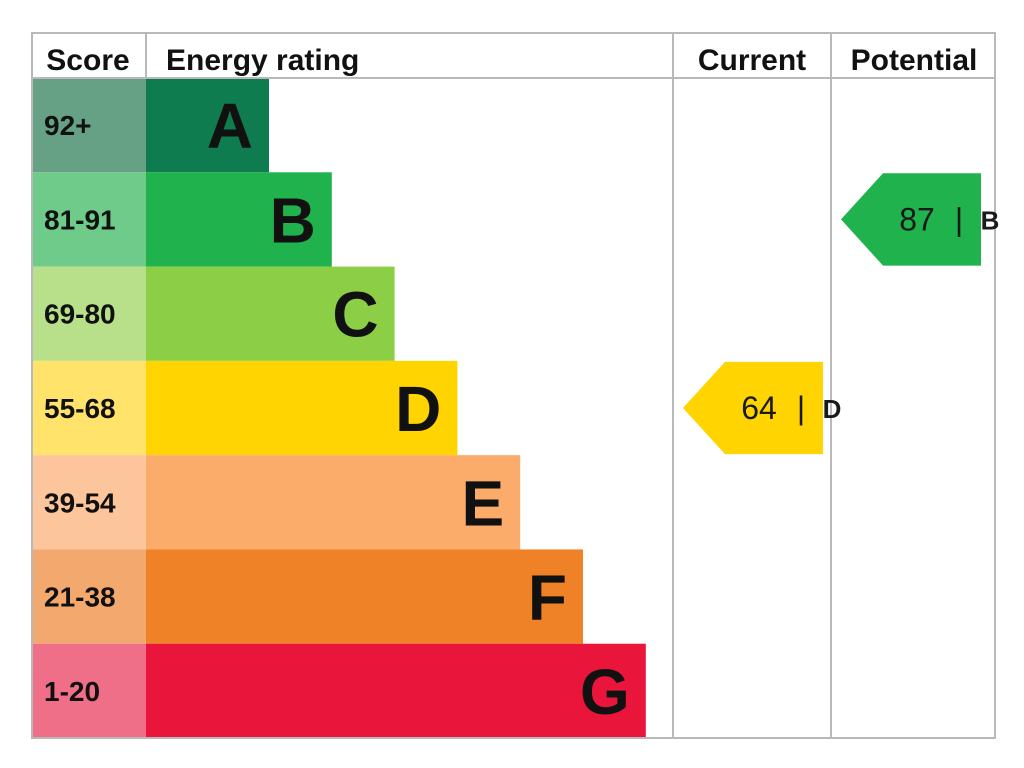 The image size is (1024, 768). I want to click on band-letter-b: B, so click(293, 220).